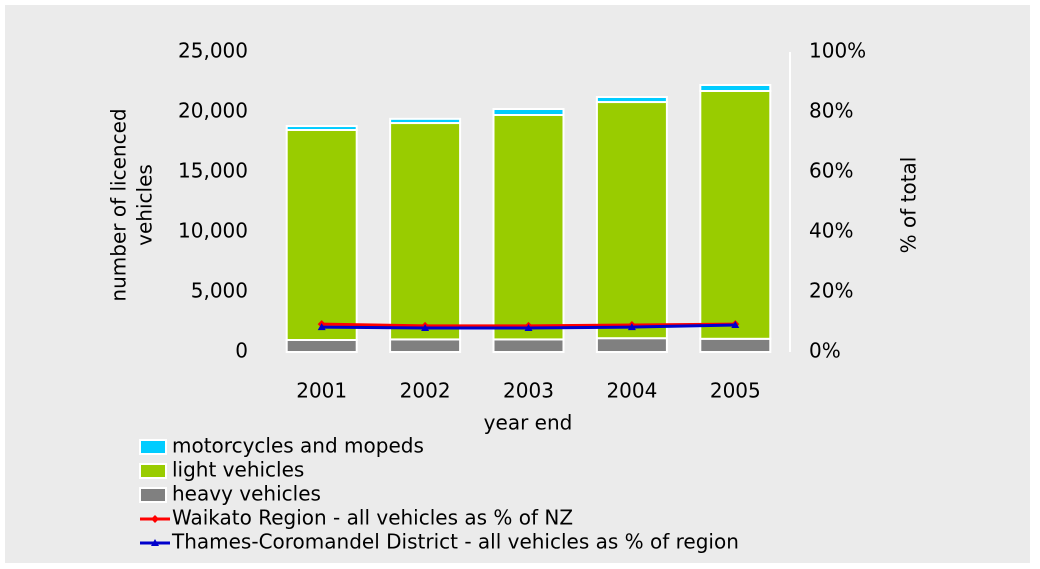 The height and width of the screenshot is (569, 1040). Describe the element at coordinates (238, 470) in the screenshot. I see `legend-label: light vehicles` at that location.